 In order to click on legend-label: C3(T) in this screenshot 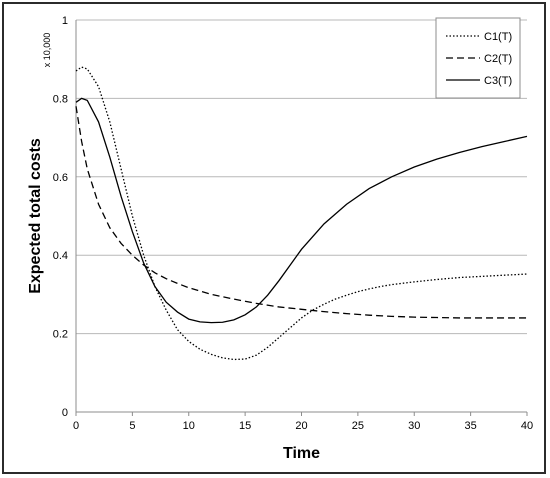, I will do `click(498, 81)`.